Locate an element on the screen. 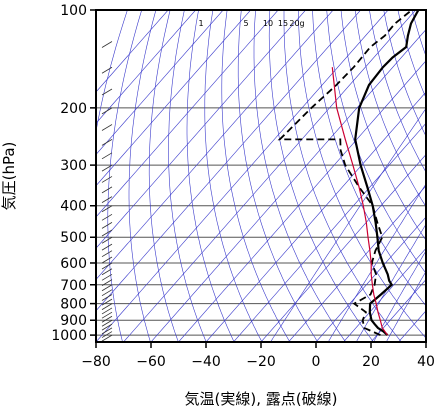  y-tick-label: 900 is located at coordinates (73, 321).